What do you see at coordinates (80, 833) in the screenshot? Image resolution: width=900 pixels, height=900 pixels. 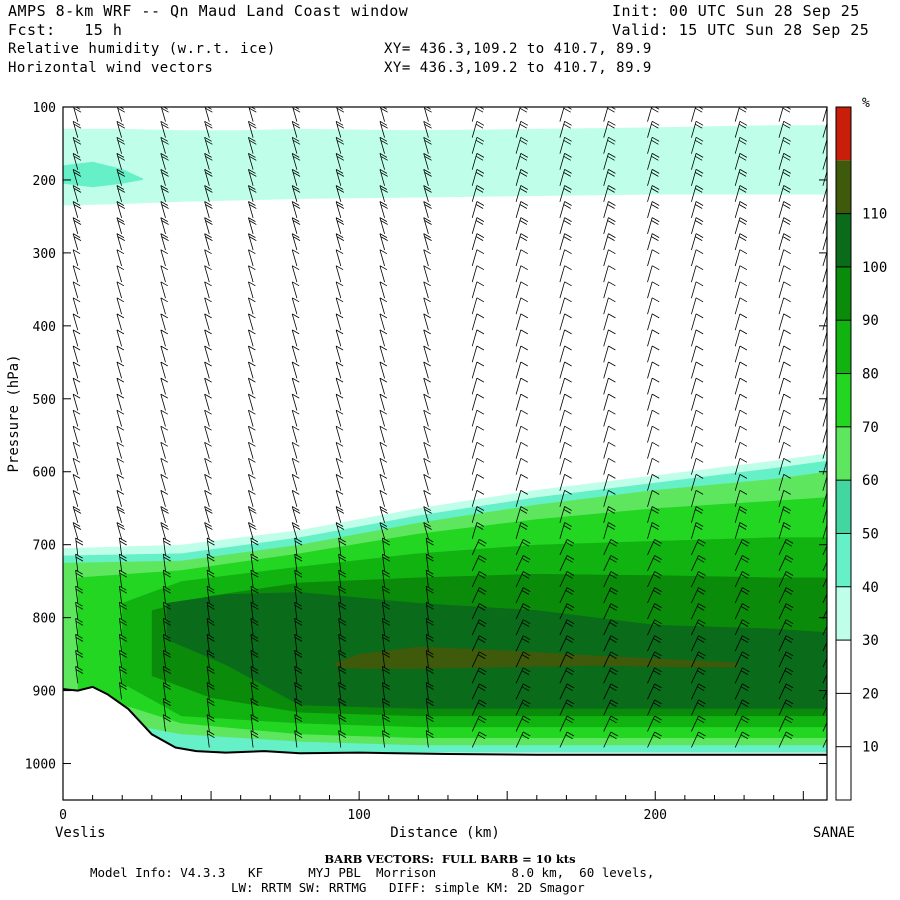 I see `x-start-label: Veslis` at bounding box center [80, 833].